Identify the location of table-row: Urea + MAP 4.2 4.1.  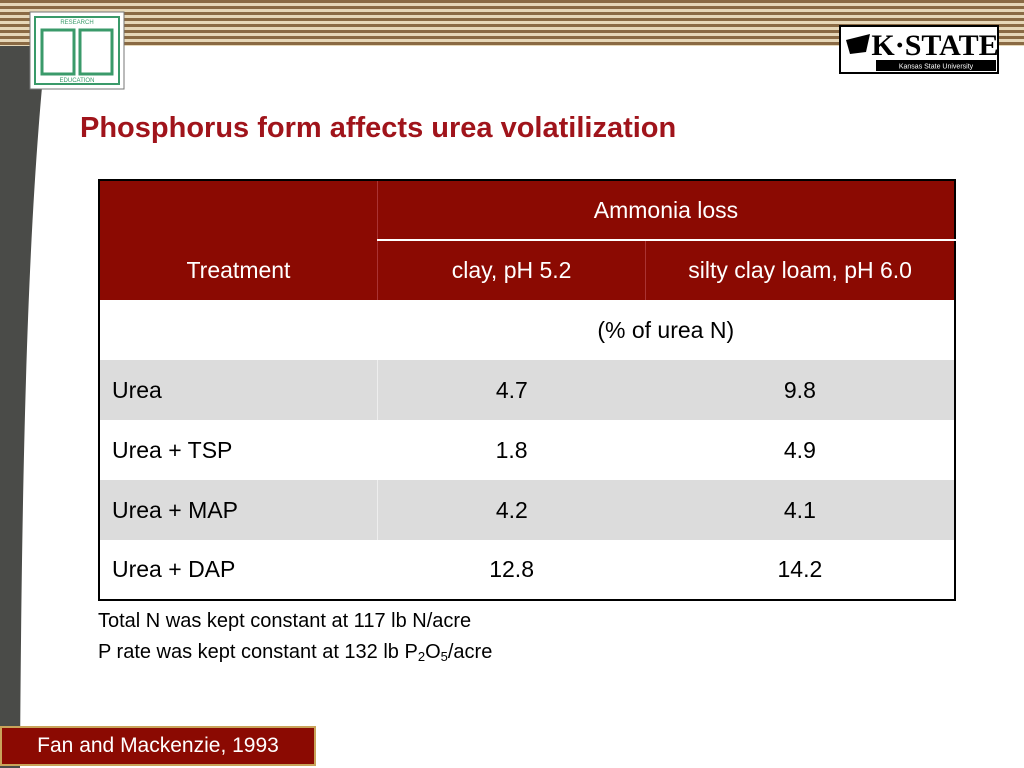
(527, 510).